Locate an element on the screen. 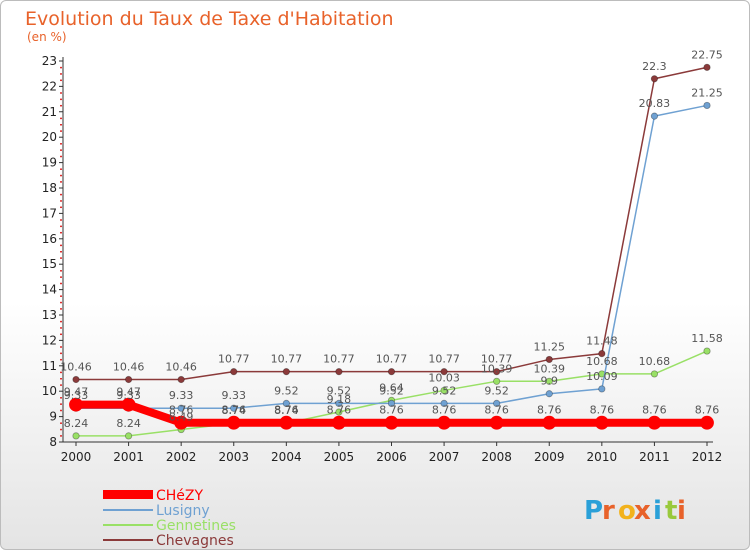 The width and height of the screenshot is (750, 550). data-label: 10.68 is located at coordinates (602, 361).